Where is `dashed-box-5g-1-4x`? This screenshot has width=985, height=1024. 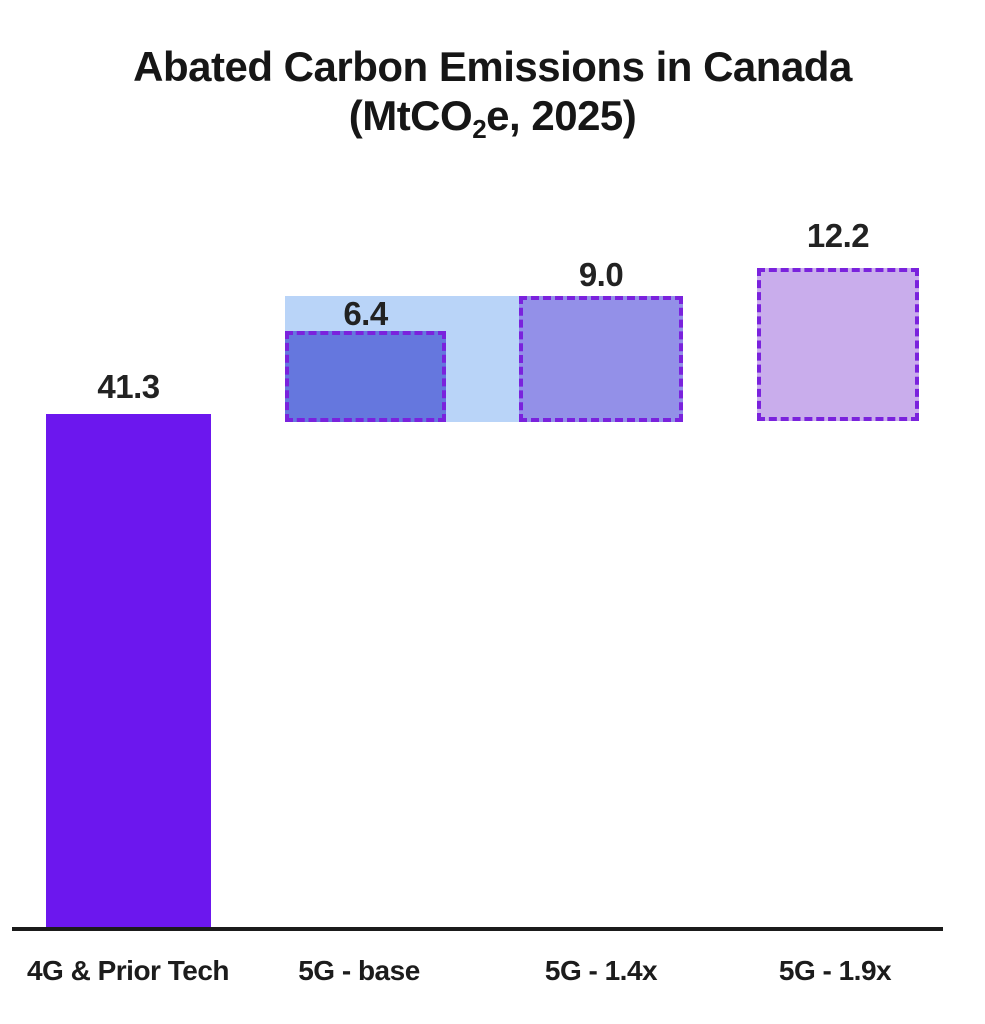
dashed-box-5g-1-4x is located at coordinates (601, 359).